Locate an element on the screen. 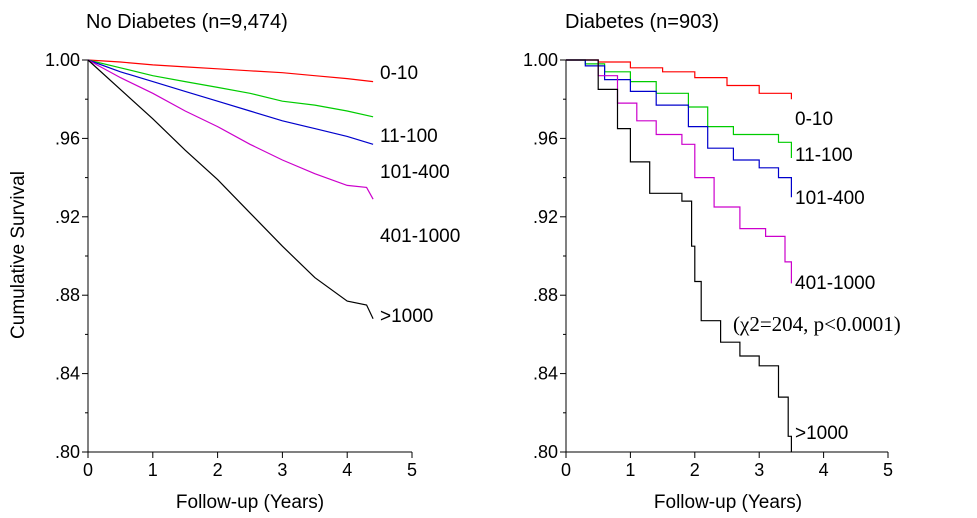 The image size is (977, 518). y-axis-label: Cumulative Survival is located at coordinates (18, 255).